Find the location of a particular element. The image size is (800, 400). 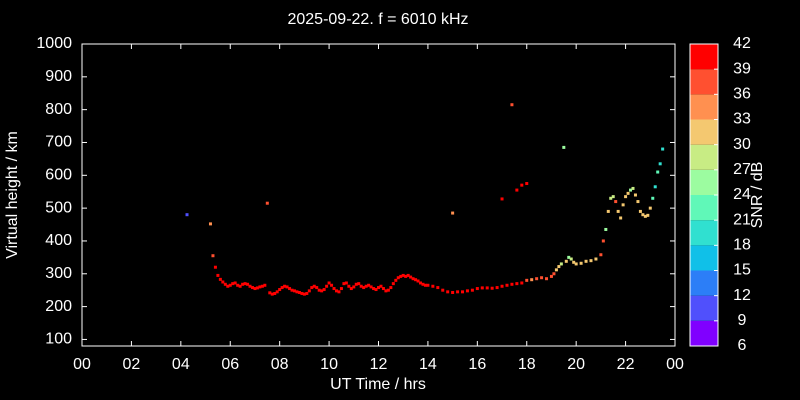

colorbar-tick-label: 18 is located at coordinates (742, 245).